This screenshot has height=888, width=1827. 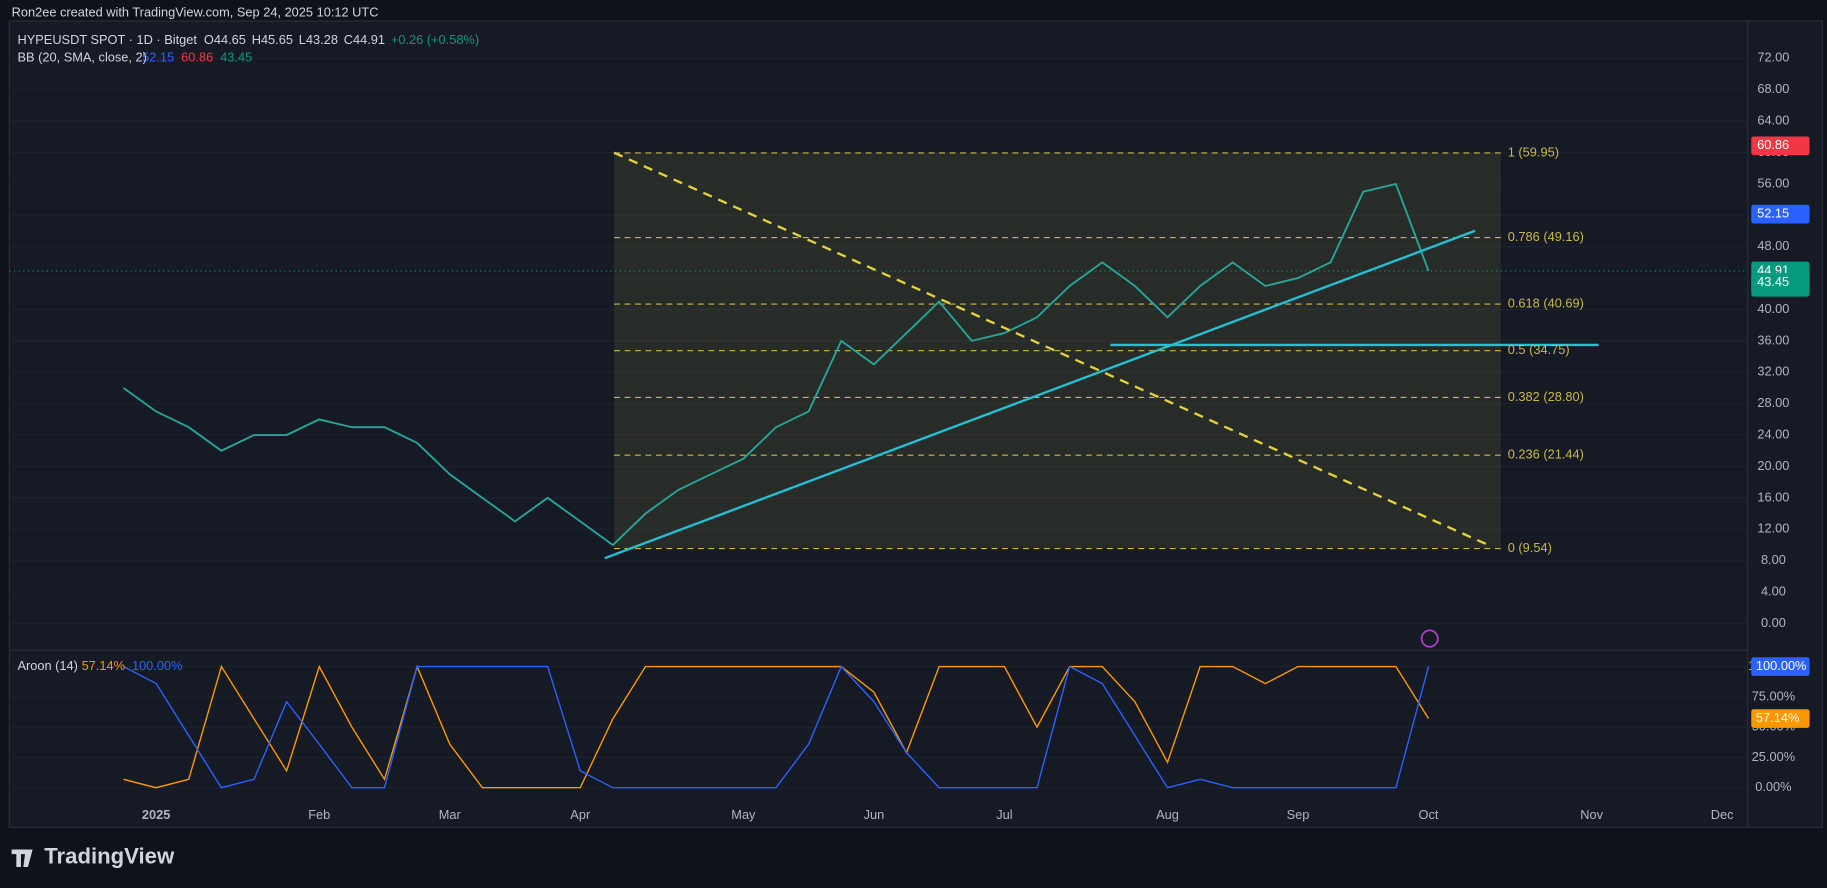 I want to click on indicator-value: 43.45, so click(x=236, y=57).